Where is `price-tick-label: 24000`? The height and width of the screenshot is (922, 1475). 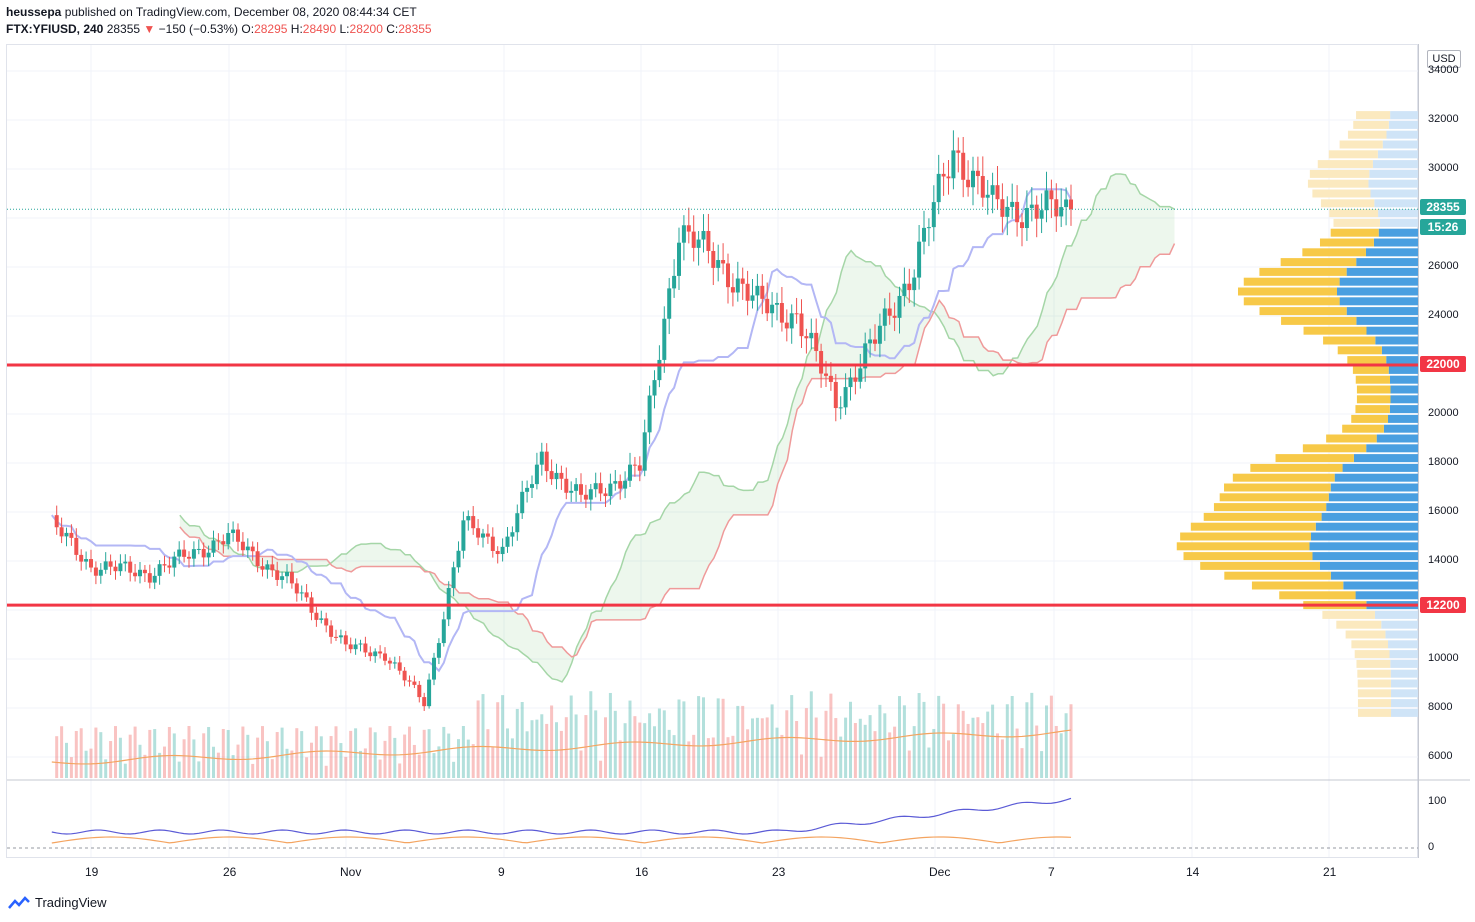
price-tick-label: 24000 is located at coordinates (1443, 315).